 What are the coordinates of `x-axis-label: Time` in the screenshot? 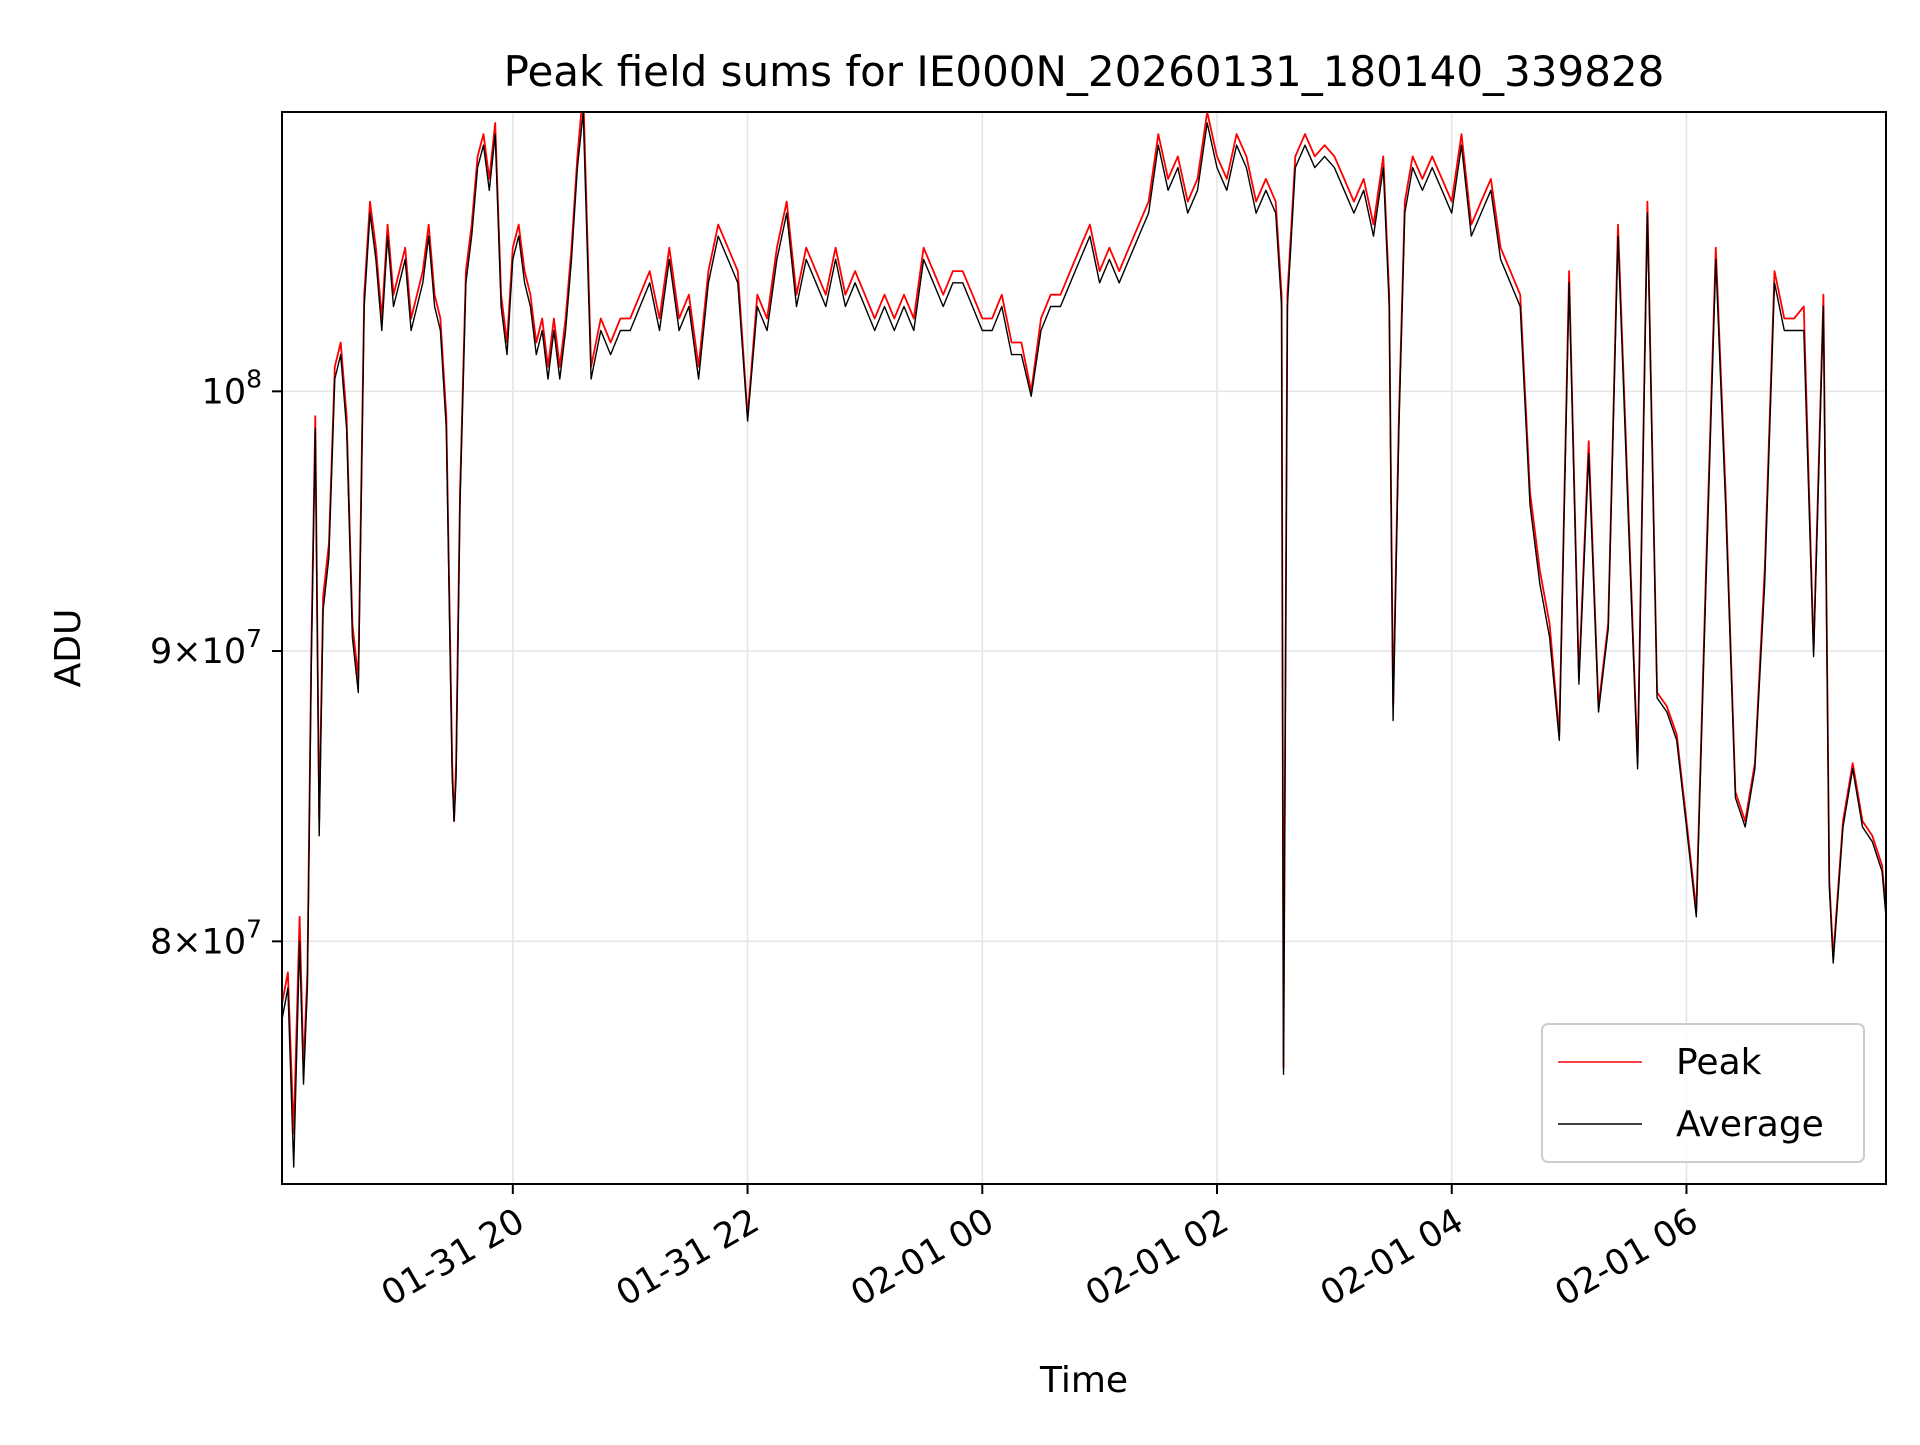 It's located at (1083, 1380).